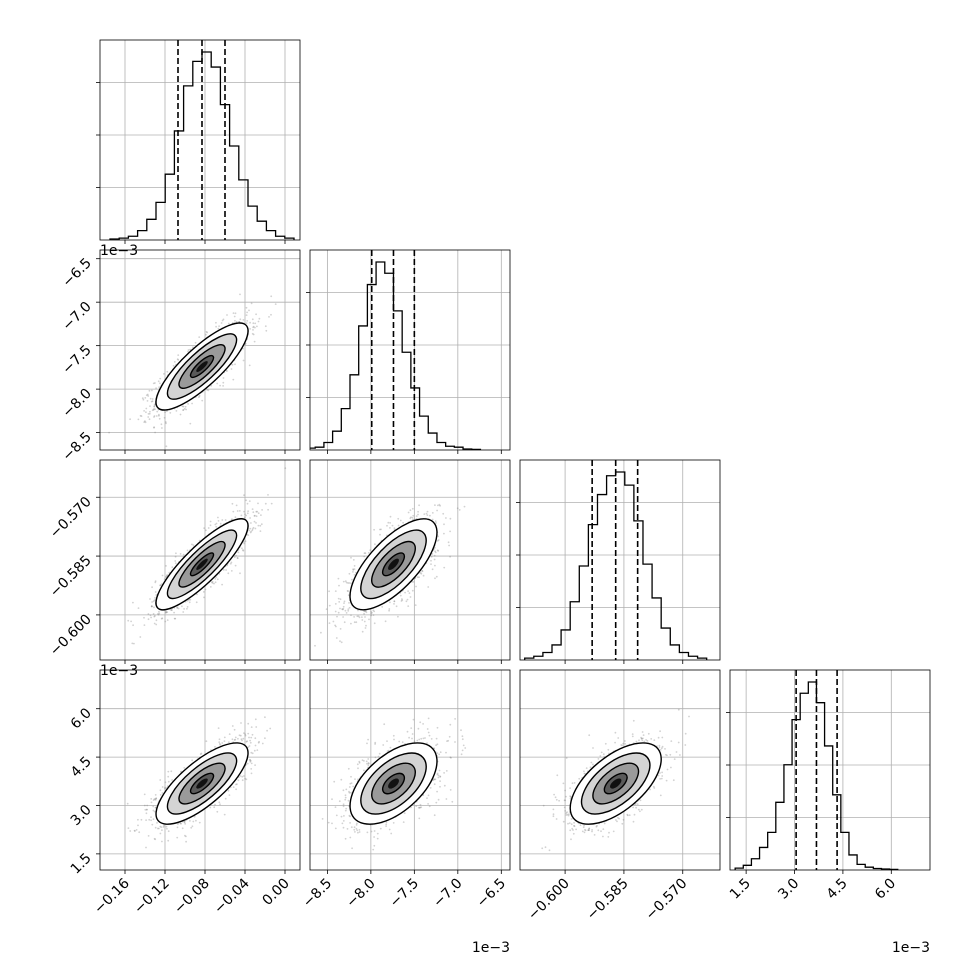 Image resolution: width=970 pixels, height=970 pixels. I want to click on density-peak, so click(202, 366).